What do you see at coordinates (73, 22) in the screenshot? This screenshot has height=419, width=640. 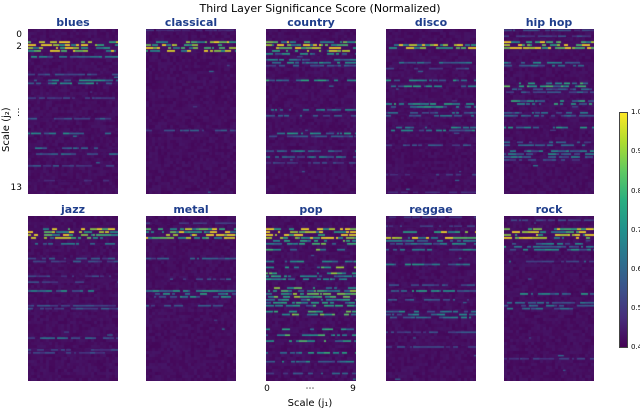 I see `genre-label: blues` at bounding box center [73, 22].